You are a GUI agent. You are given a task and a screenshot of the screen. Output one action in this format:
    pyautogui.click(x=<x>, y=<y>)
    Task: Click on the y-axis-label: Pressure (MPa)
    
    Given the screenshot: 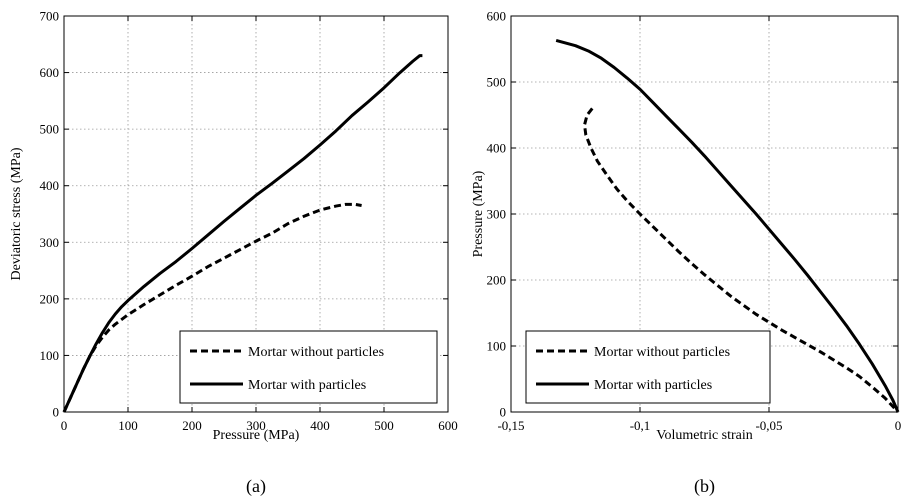 What is the action you would take?
    pyautogui.click(x=478, y=213)
    